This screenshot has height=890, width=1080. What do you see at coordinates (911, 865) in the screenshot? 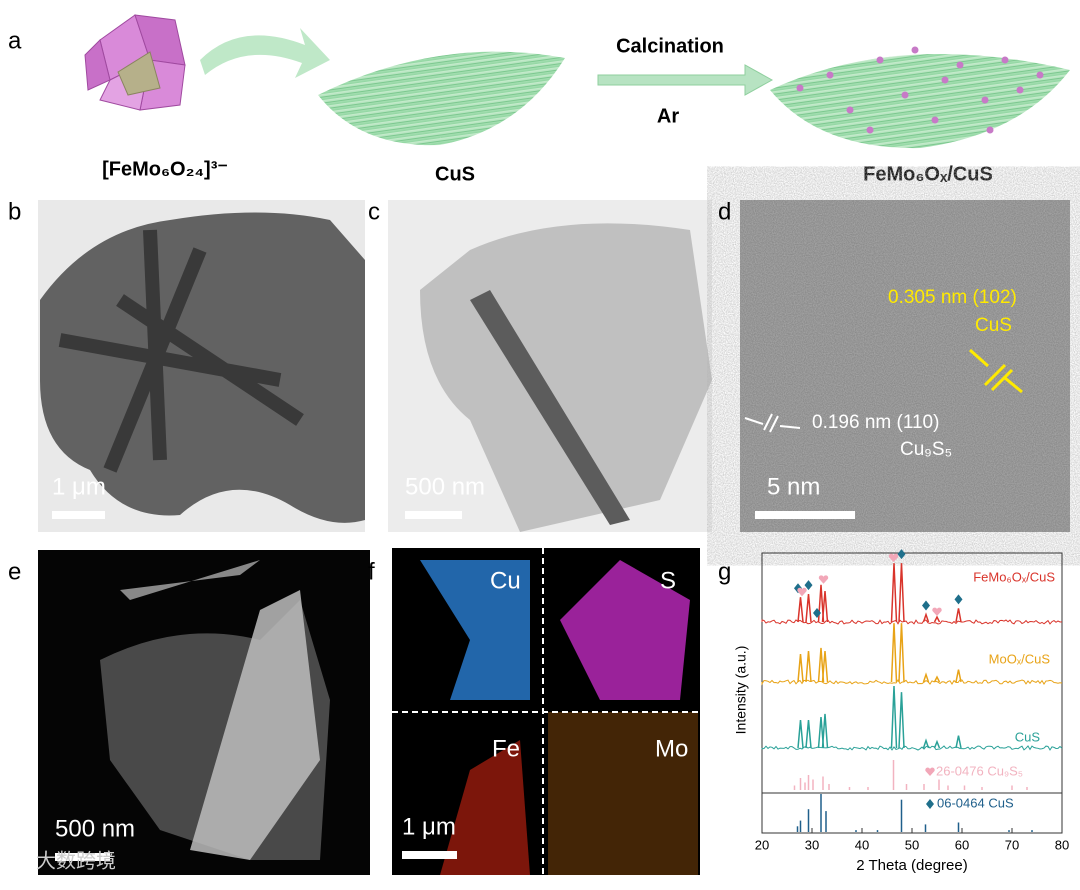
I see `x-axis-label: 2 Theta (degree)` at bounding box center [911, 865].